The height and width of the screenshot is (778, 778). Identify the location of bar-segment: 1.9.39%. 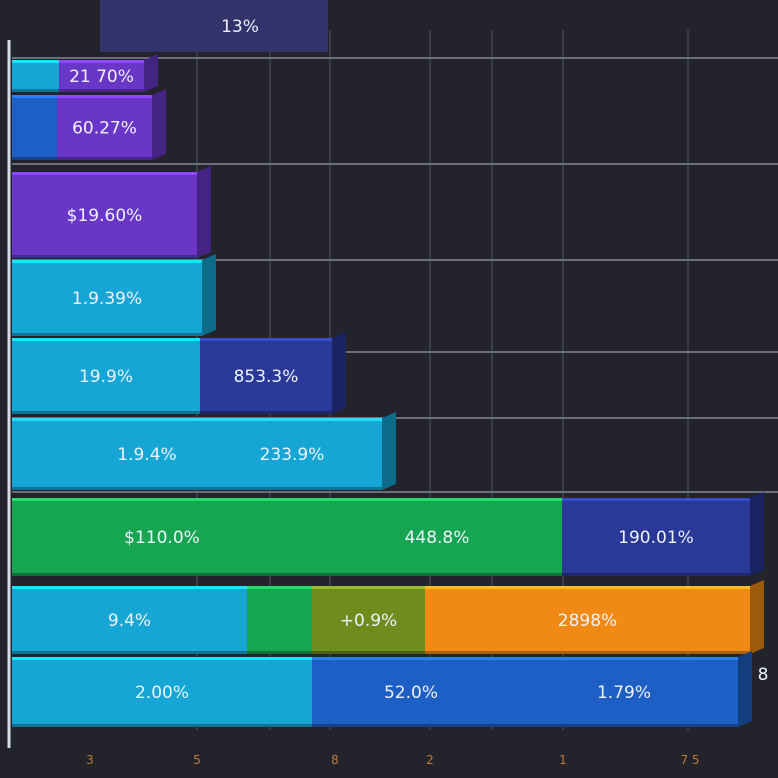
(107, 298).